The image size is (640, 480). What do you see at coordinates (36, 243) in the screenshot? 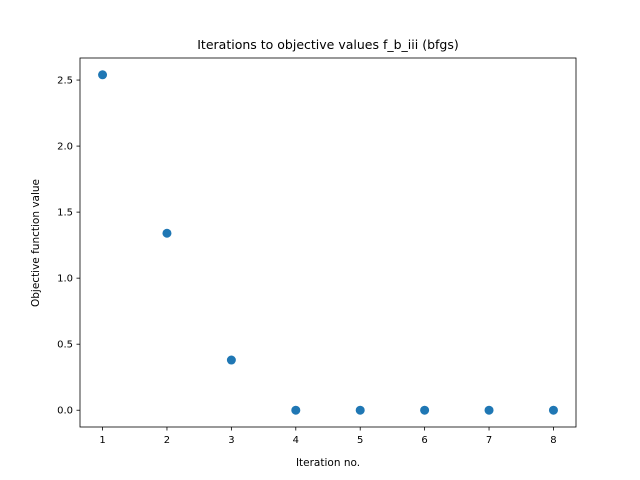
I see `y-axis-title: Objective function value` at bounding box center [36, 243].